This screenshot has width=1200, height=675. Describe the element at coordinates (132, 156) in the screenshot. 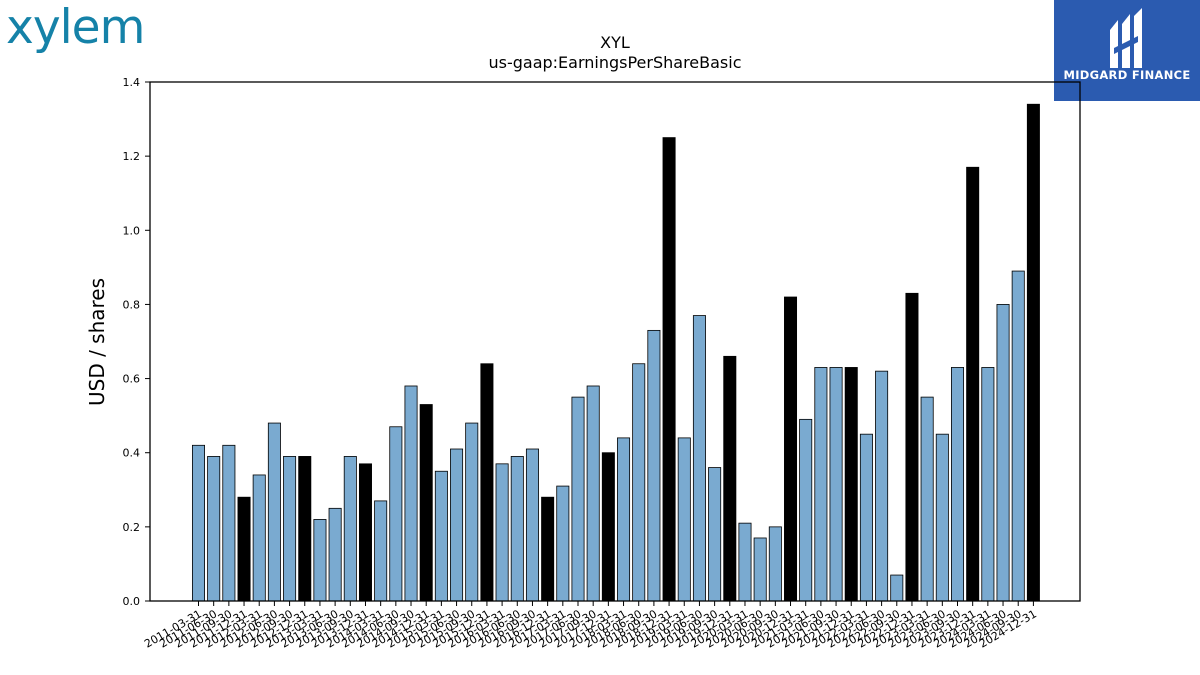

I see `y-tick-label: 1.2` at that location.